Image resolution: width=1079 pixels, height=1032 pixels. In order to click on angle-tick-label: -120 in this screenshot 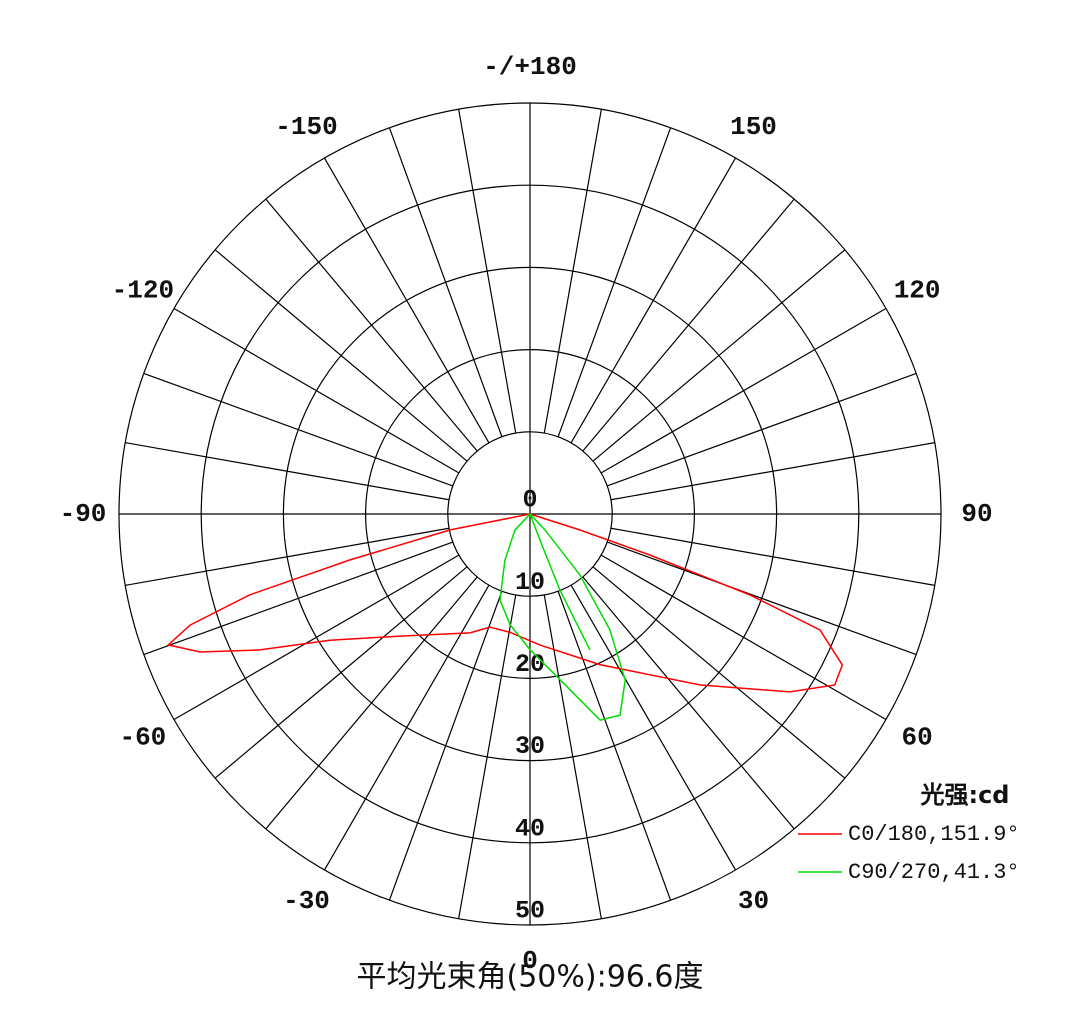, I will do `click(143, 290)`.